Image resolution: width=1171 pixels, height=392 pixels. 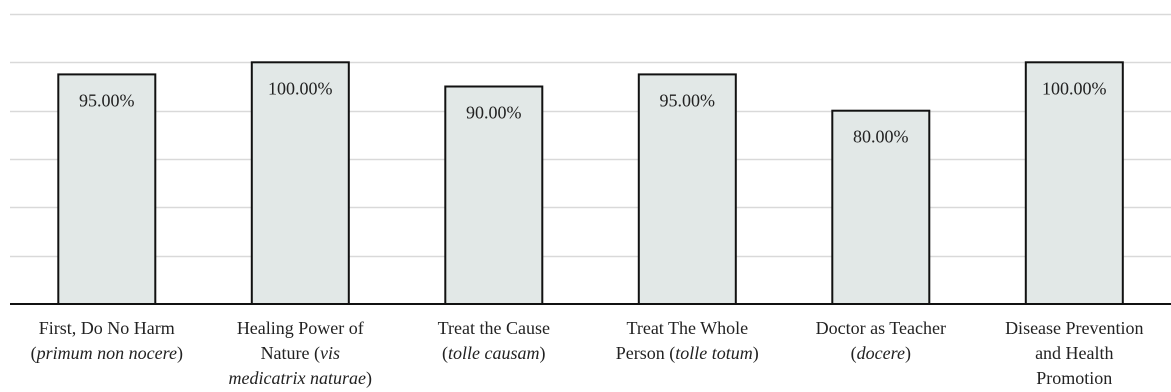 I want to click on x-tick-label-line: Treat The Whole, so click(x=687, y=328).